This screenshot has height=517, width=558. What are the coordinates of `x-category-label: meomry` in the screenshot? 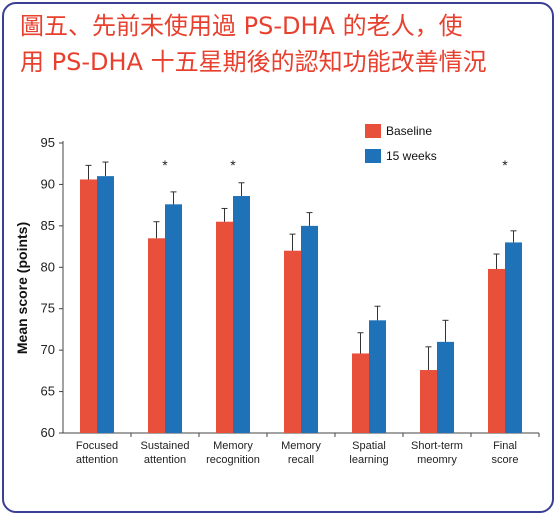 It's located at (437, 460).